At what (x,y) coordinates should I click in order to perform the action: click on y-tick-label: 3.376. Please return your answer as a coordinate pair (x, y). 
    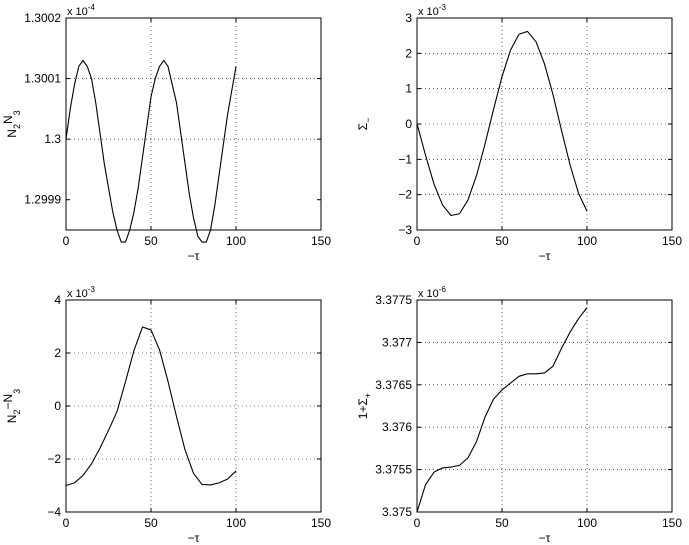
    Looking at the image, I should click on (397, 427).